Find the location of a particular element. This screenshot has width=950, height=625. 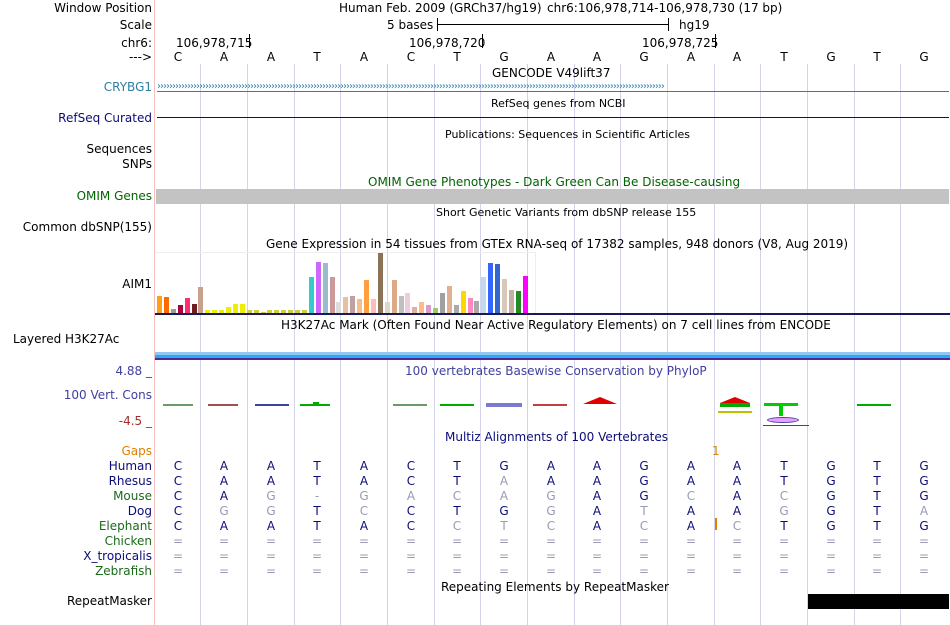

alignment-base: = is located at coordinates (224, 556).